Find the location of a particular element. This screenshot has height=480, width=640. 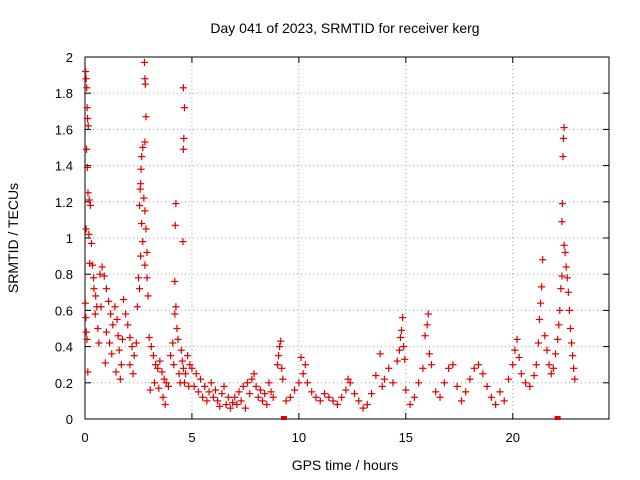

x-tick-label: 10 is located at coordinates (299, 437).